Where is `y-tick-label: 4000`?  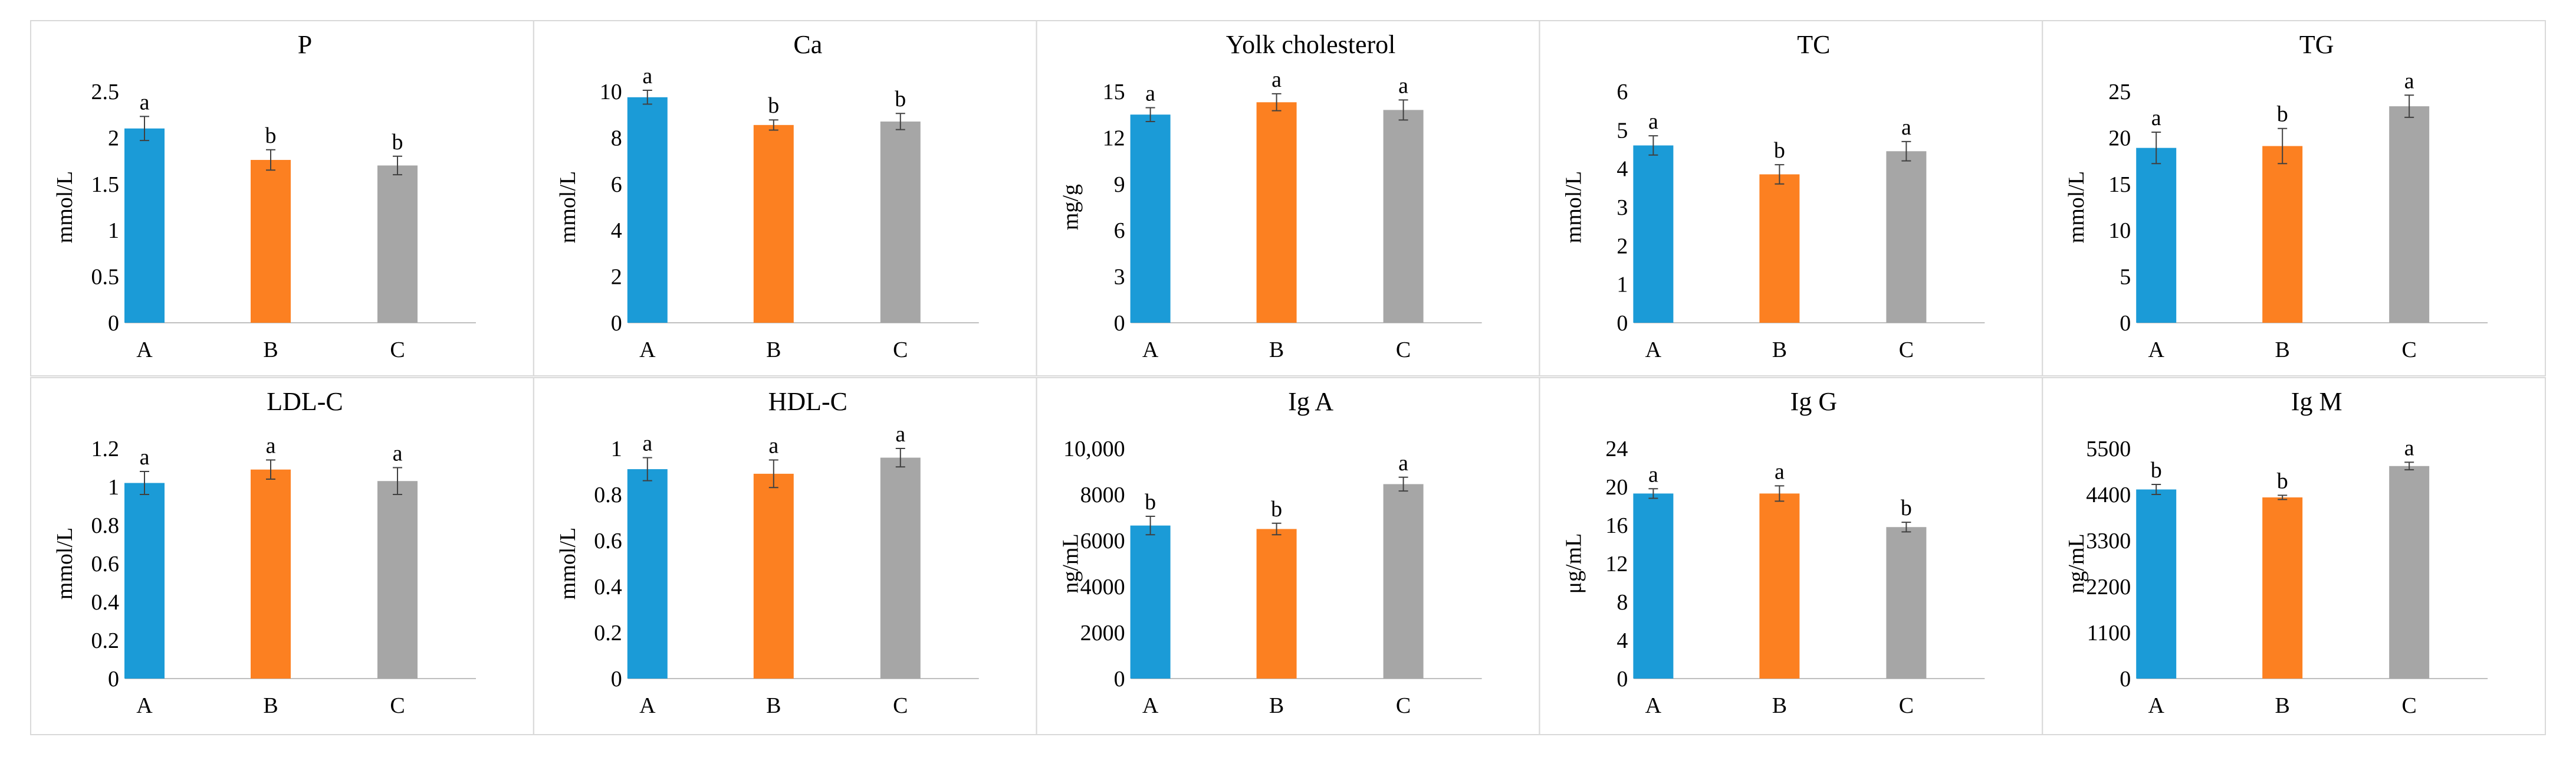
y-tick-label: 4000 is located at coordinates (1102, 587).